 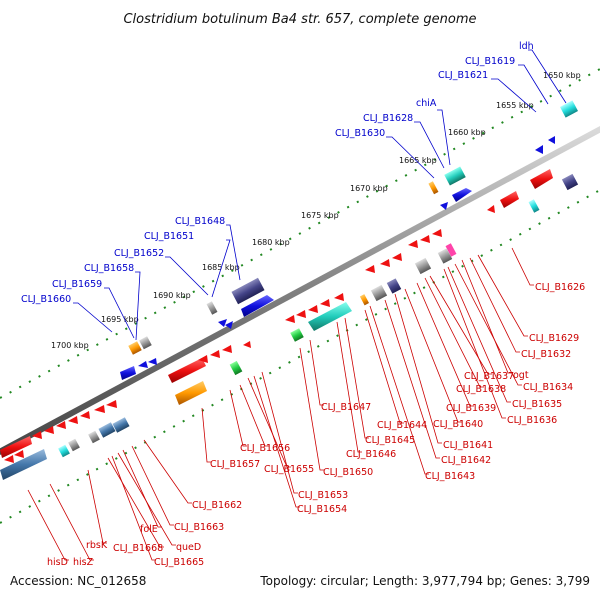 I want to click on gene-label-CLJ_B1640: CLJ_B1640, so click(x=458, y=424).